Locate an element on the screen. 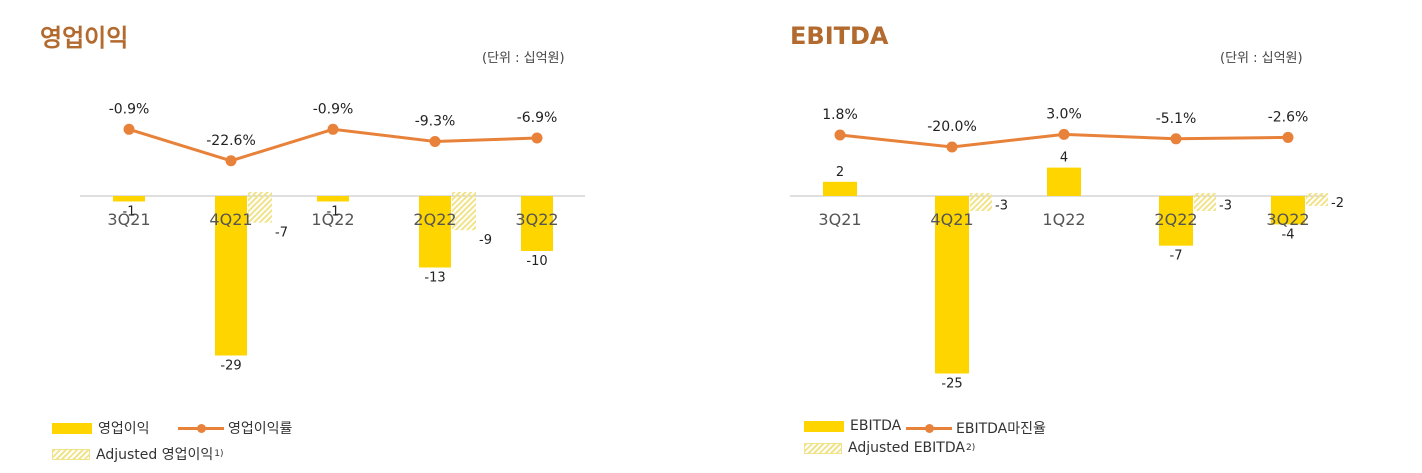 The image size is (1422, 473). margin-label-1Q22: 3.0% is located at coordinates (1064, 114).